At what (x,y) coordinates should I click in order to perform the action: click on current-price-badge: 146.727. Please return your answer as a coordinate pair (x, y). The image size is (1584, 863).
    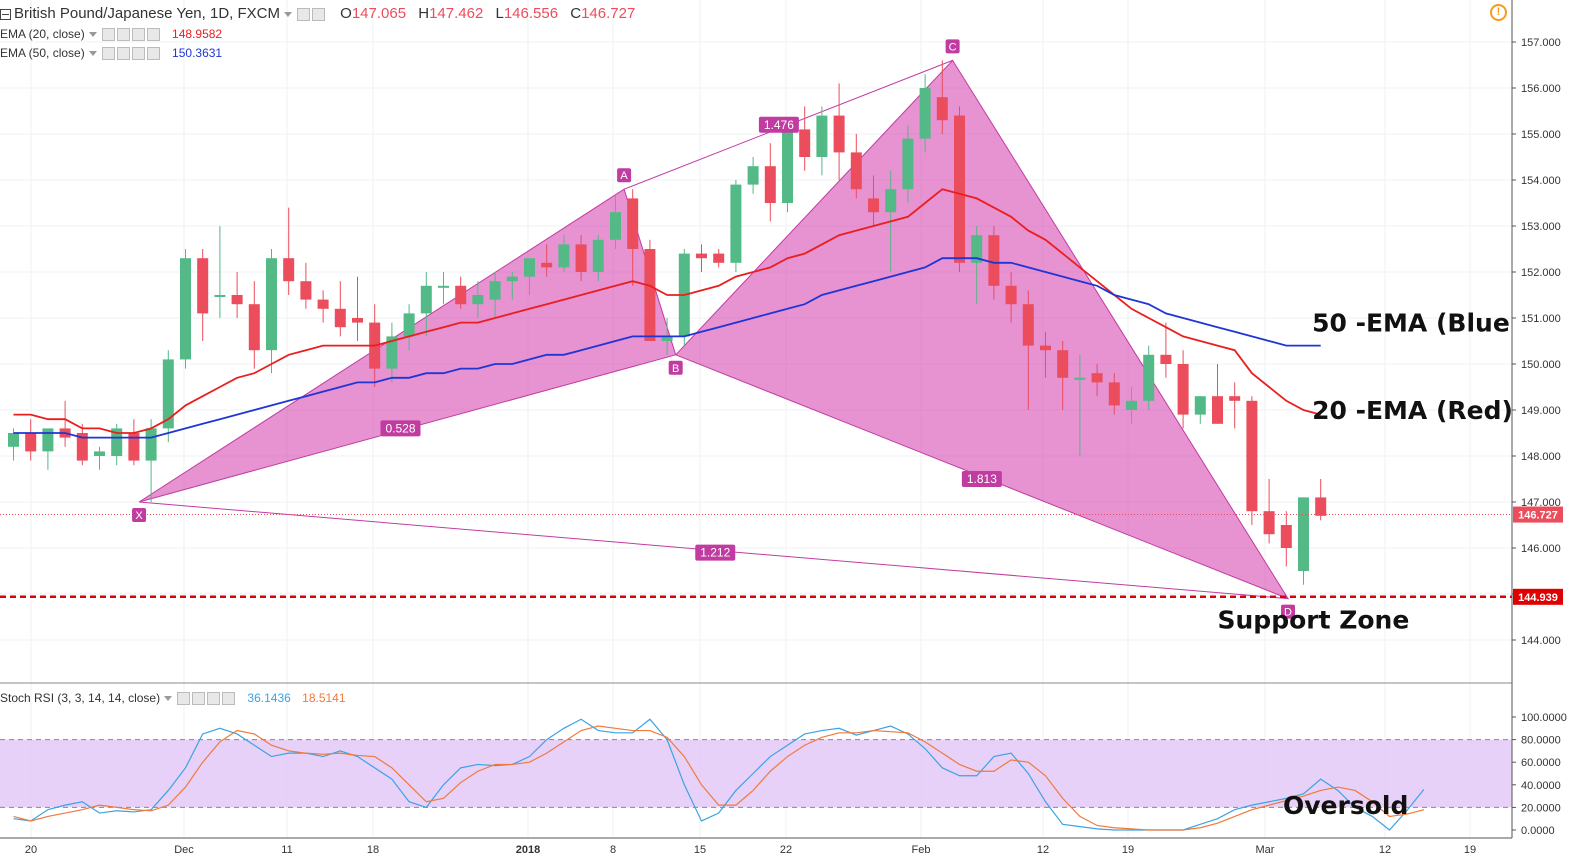
    Looking at the image, I should click on (1538, 514).